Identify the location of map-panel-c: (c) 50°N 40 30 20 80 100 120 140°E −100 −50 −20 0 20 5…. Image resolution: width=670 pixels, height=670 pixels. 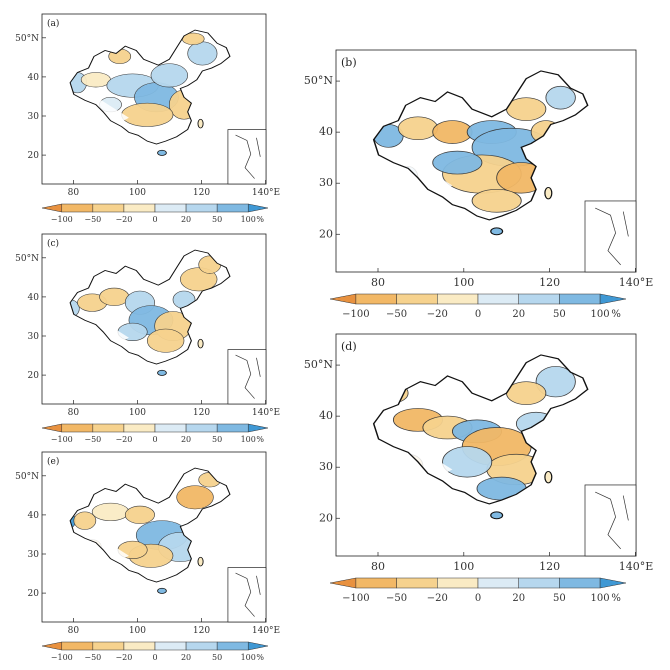
(147, 340).